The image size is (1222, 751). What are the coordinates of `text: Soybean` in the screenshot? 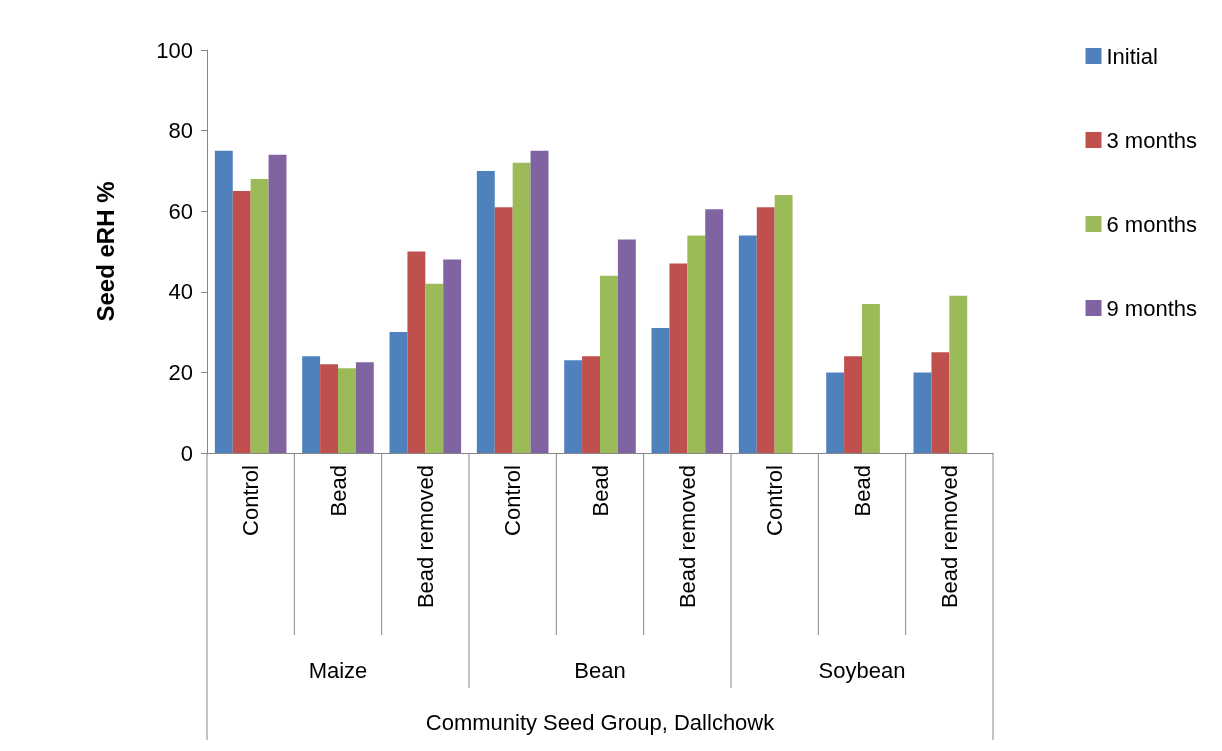 It's located at (862, 670).